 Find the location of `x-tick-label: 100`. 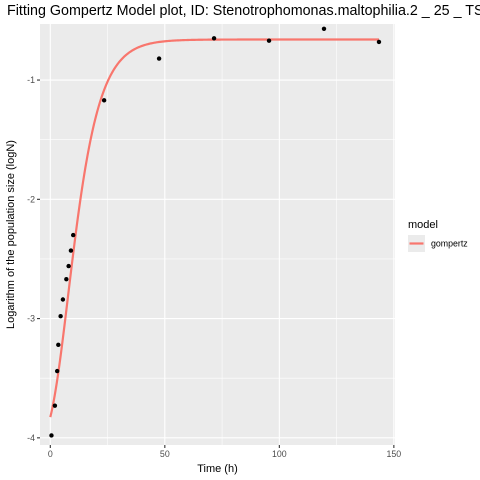

x-tick-label: 100 is located at coordinates (279, 454).